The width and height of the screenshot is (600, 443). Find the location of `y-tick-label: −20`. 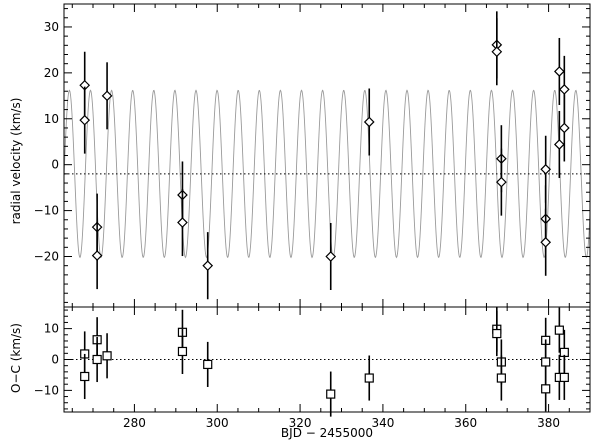

y-tick-label: −20 is located at coordinates (46, 257).